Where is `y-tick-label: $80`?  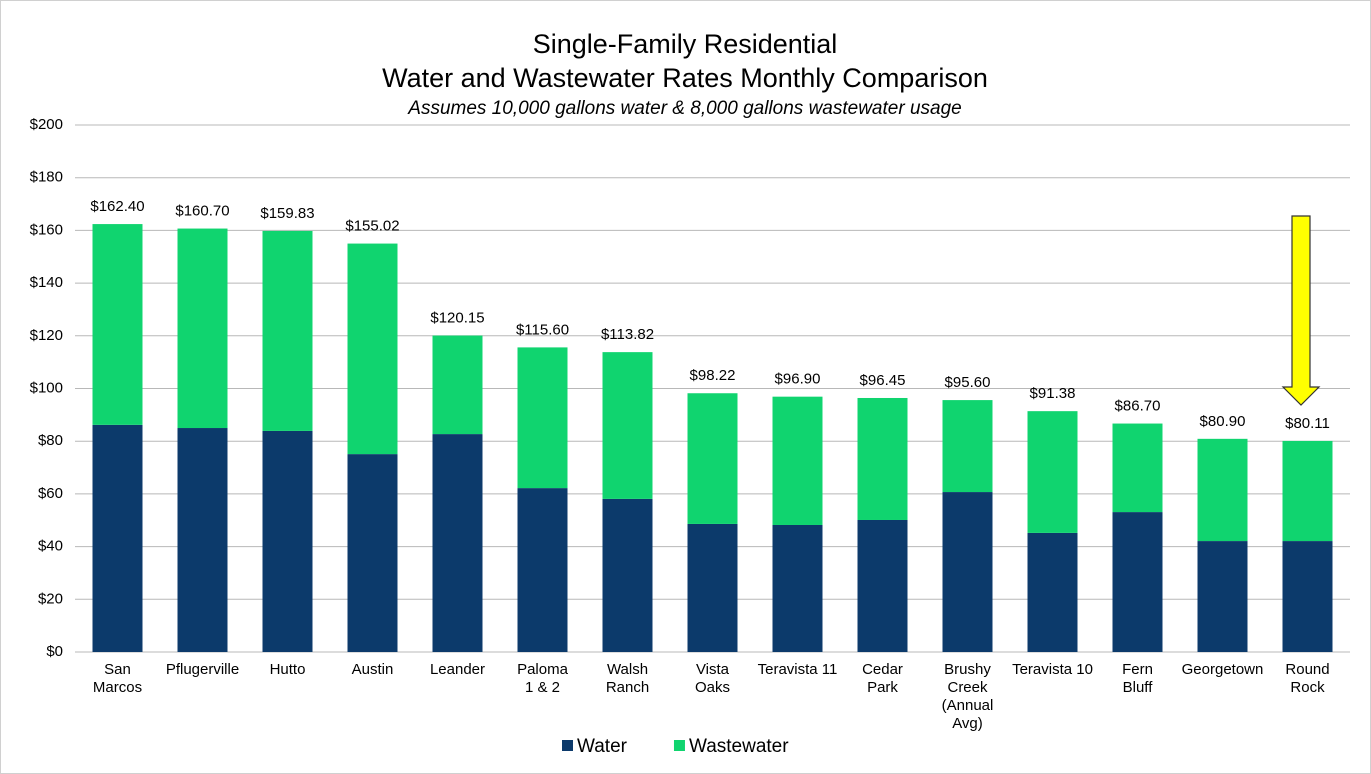
y-tick-label: $80 is located at coordinates (50, 440).